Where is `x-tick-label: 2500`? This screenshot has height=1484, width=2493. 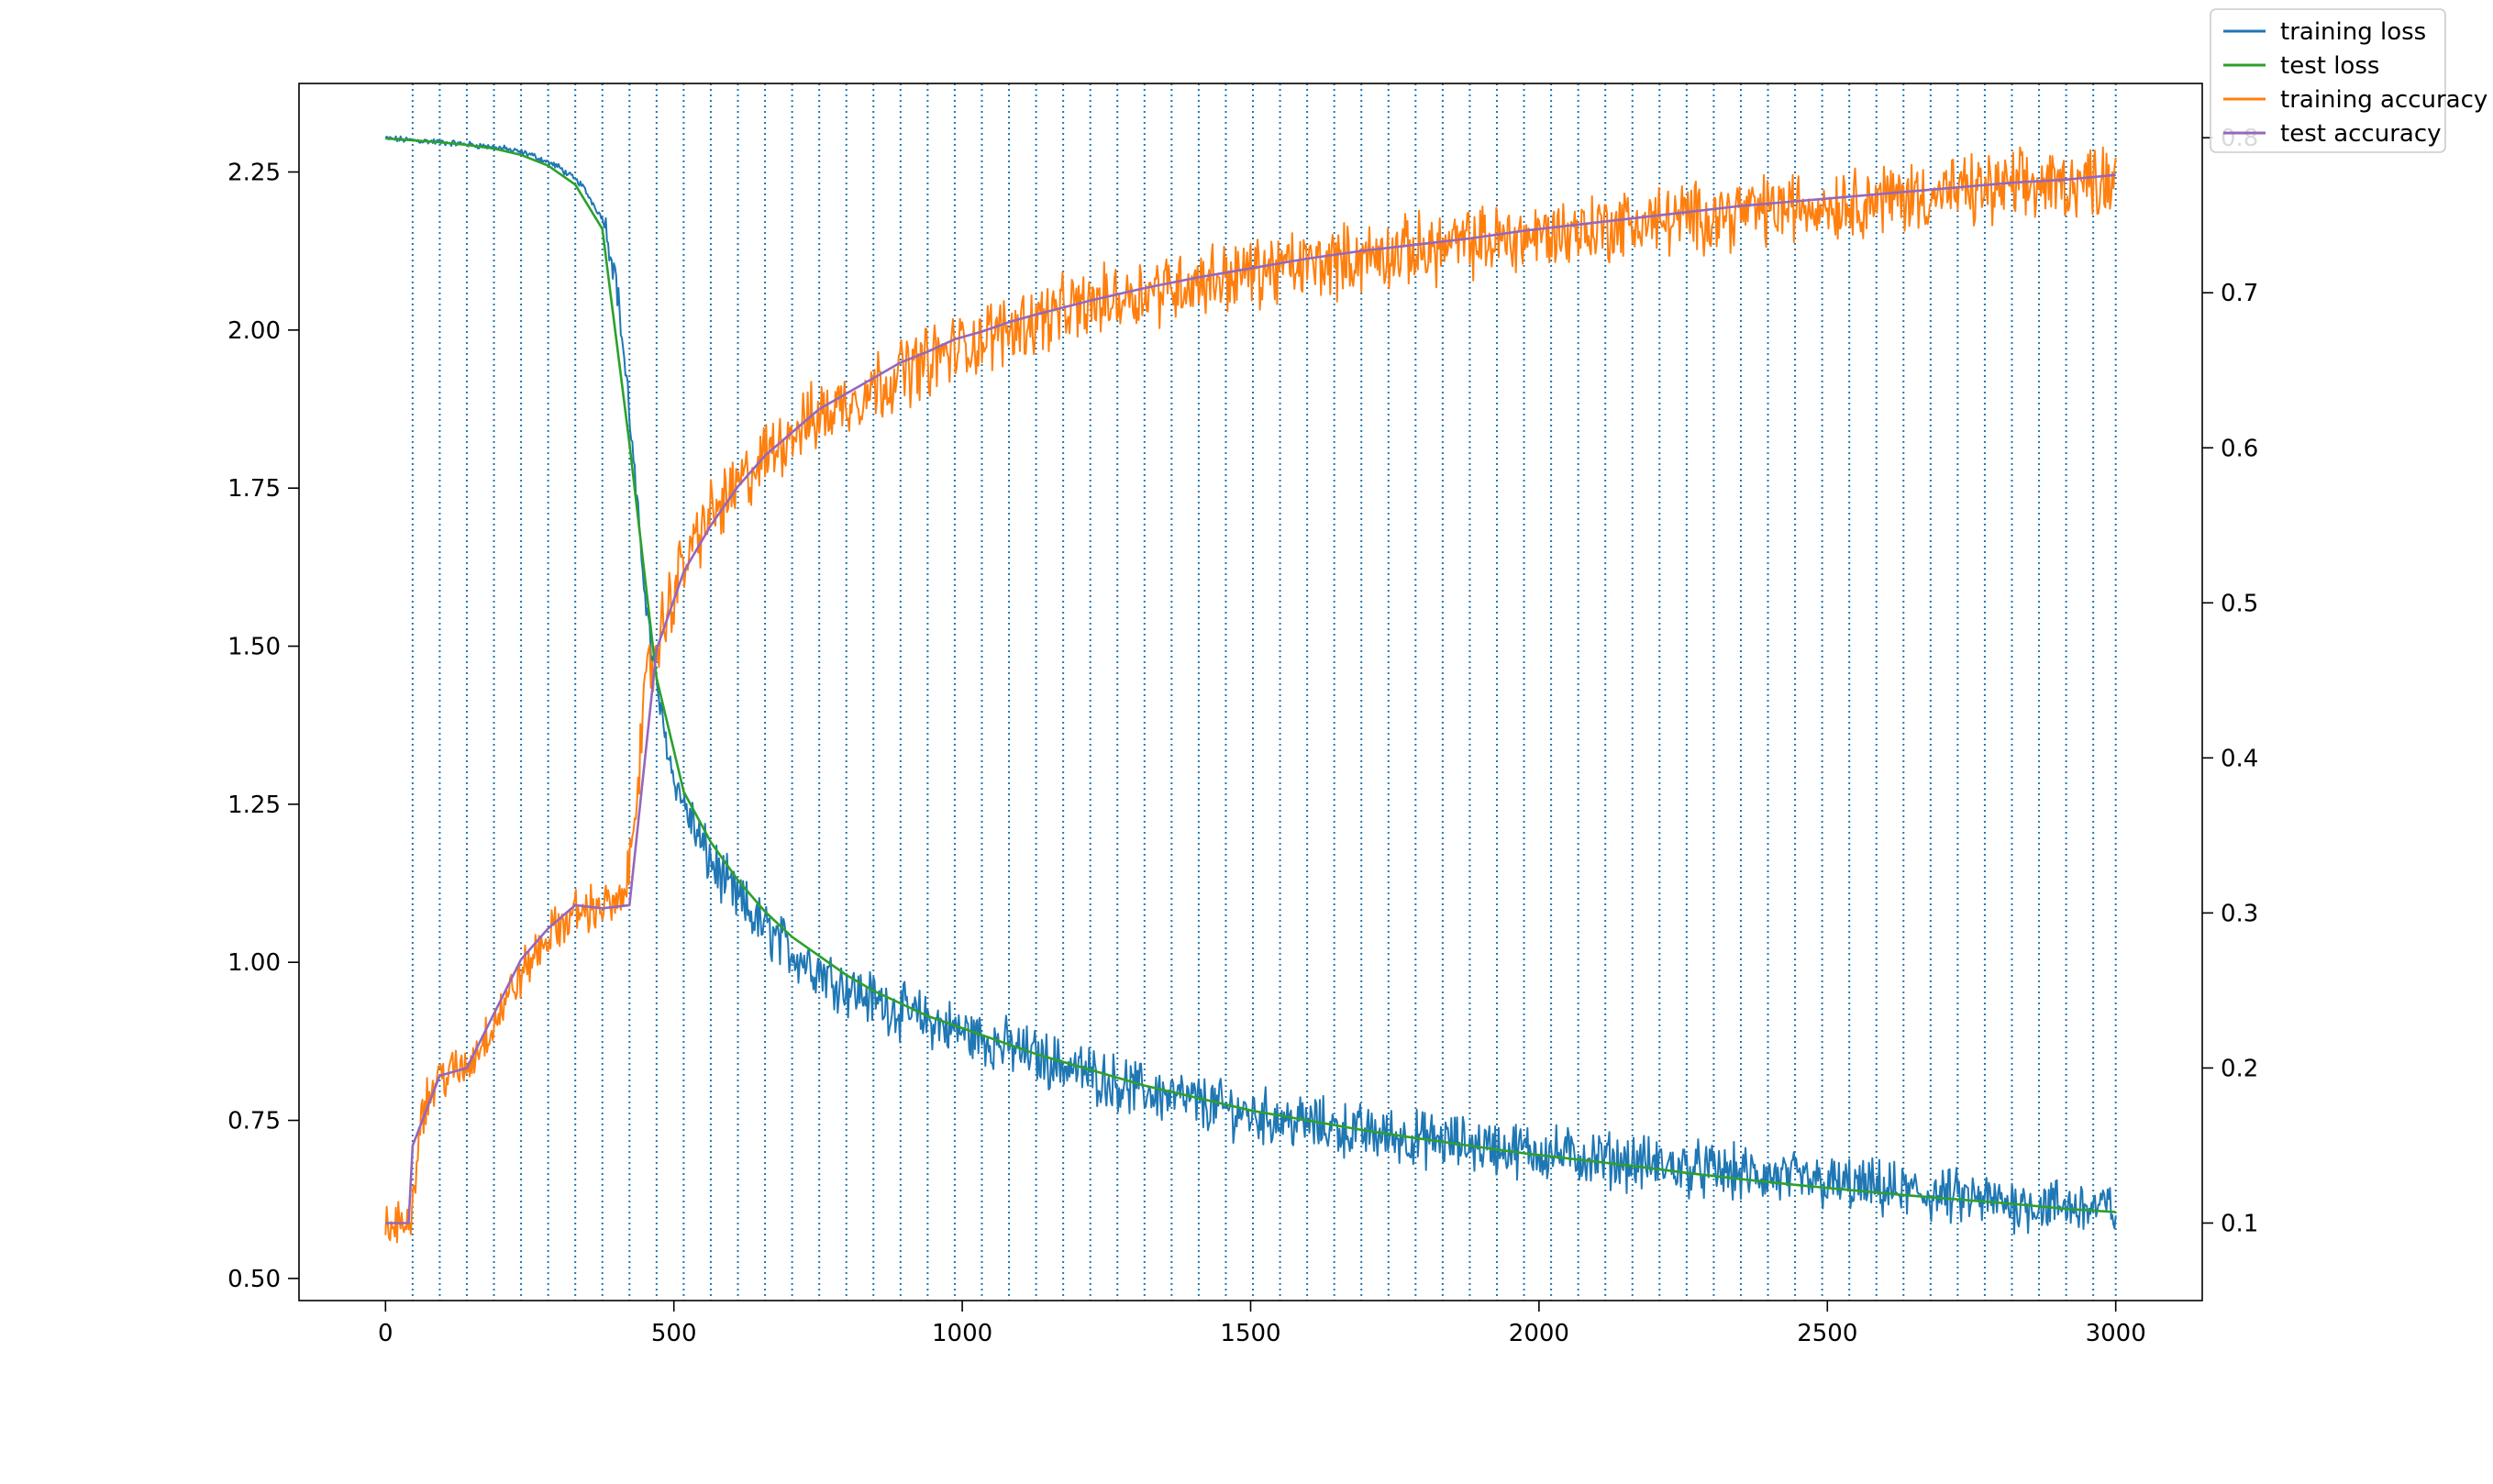
x-tick-label: 2500 is located at coordinates (1827, 1333).